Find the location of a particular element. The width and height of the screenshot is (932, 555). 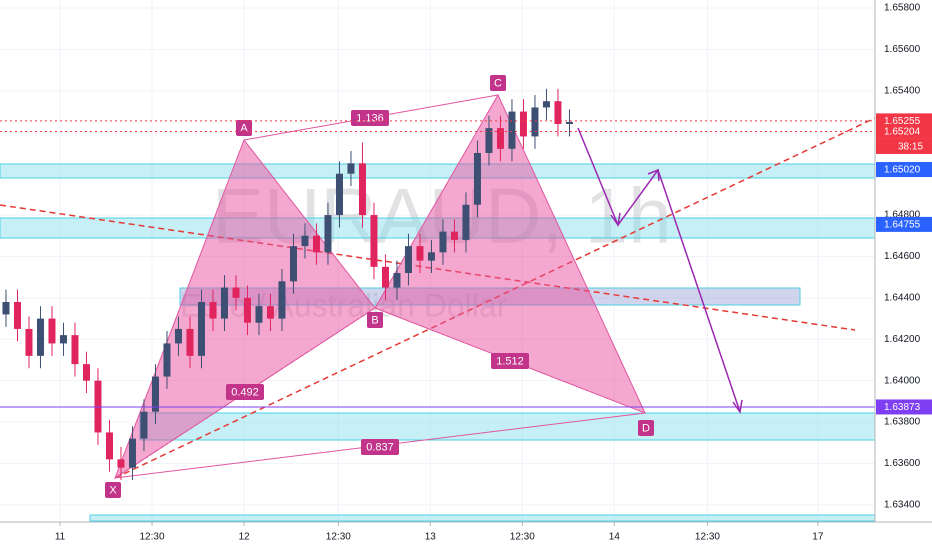

y-tick-label: 1.63600 is located at coordinates (902, 463).